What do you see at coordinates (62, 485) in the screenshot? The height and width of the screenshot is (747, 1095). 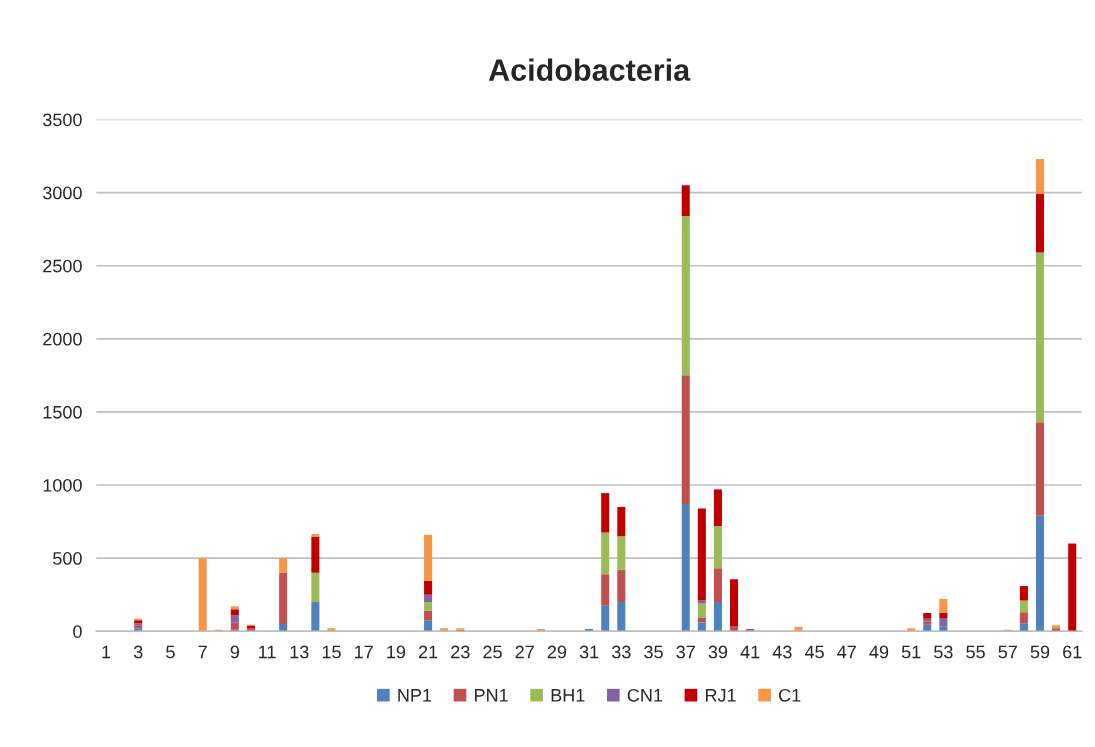 I see `y-tick-label: 1000` at bounding box center [62, 485].